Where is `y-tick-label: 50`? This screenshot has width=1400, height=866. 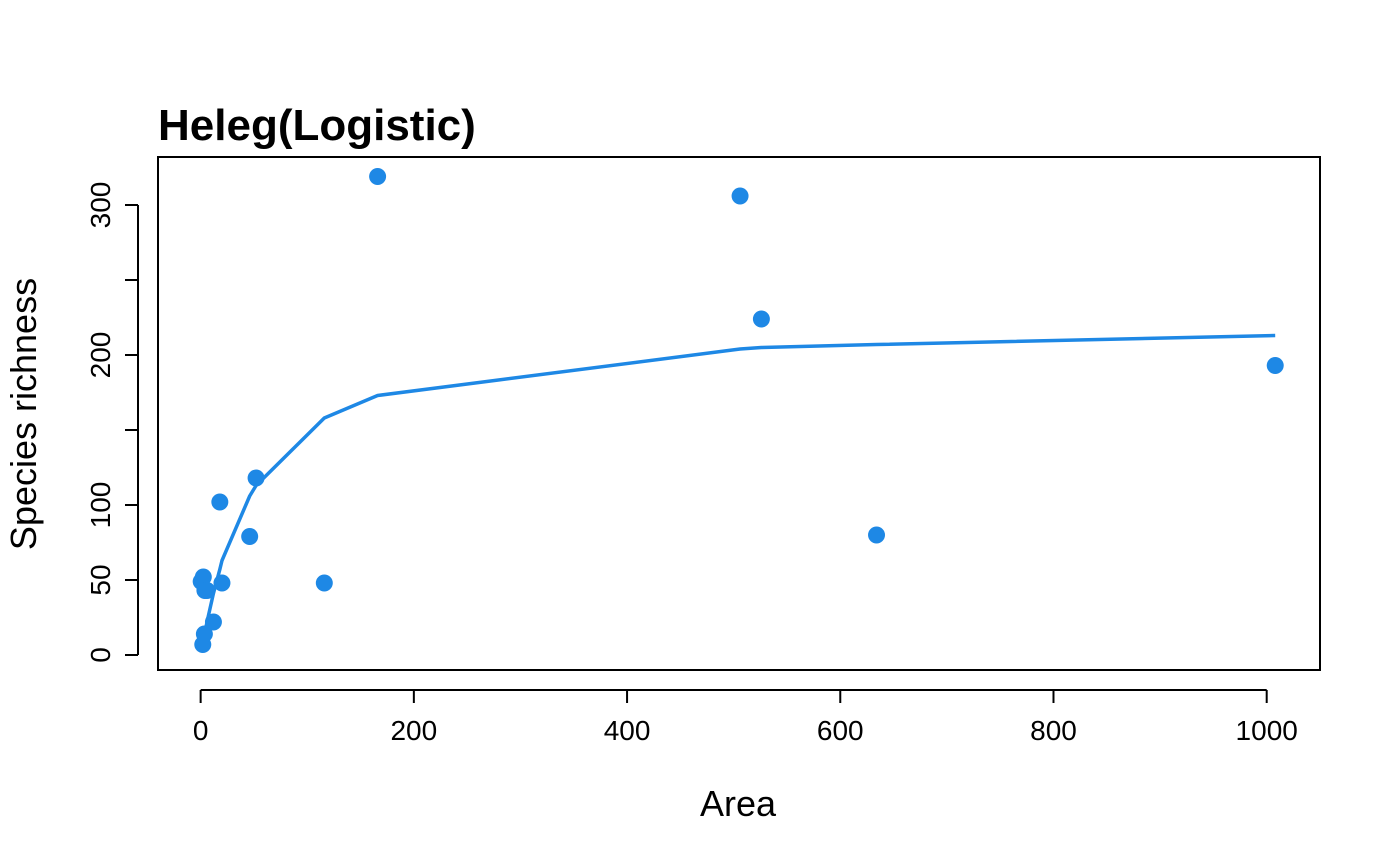
y-tick-label: 50 is located at coordinates (100, 579).